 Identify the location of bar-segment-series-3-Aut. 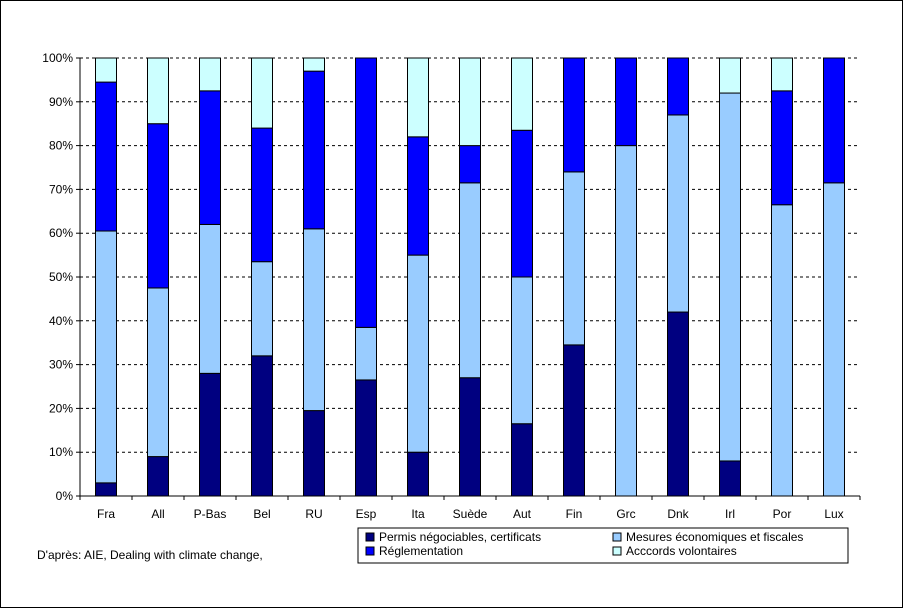
(522, 94).